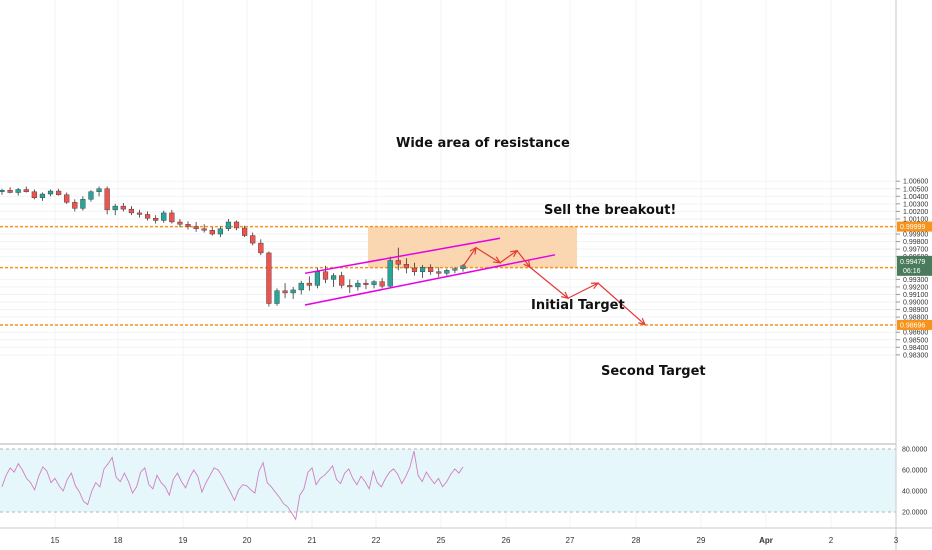 The width and height of the screenshot is (932, 550). I want to click on level-label-2: 0.98696, so click(912, 325).